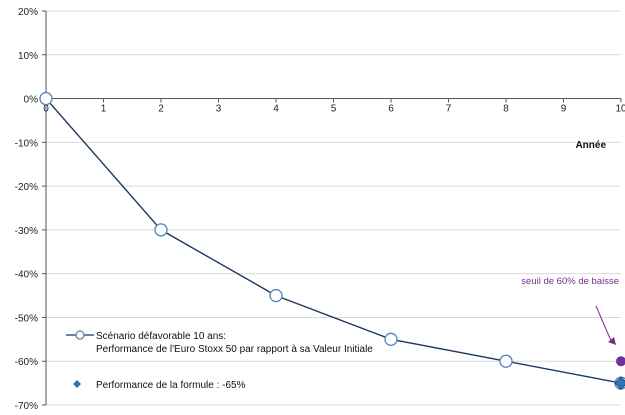 This screenshot has width=625, height=415. What do you see at coordinates (77, 384) in the screenshot?
I see `legend-diamond-marker` at bounding box center [77, 384].